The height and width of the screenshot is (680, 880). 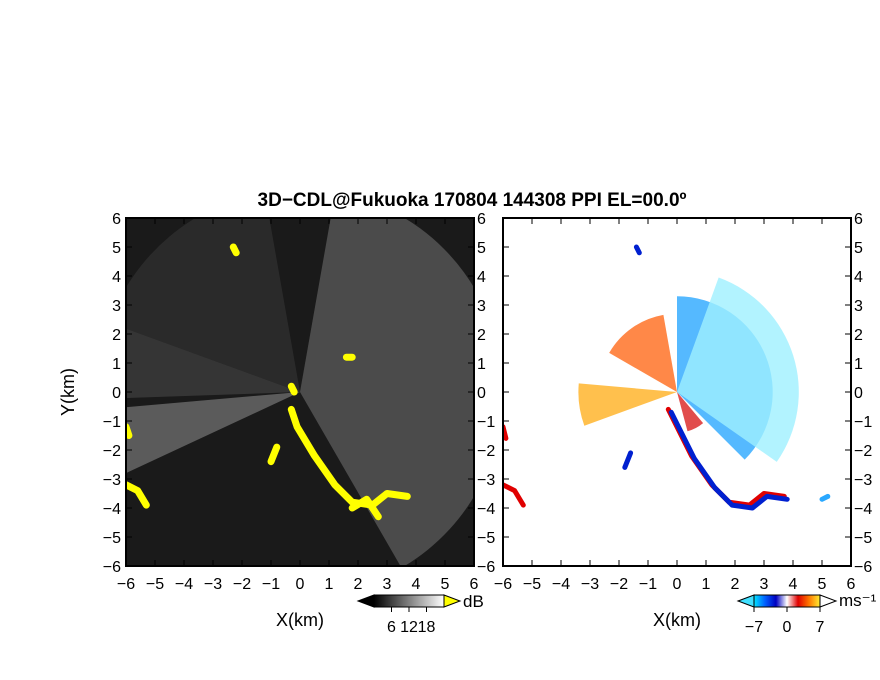 I want to click on reflectivity-highlights, so click(x=268, y=382).